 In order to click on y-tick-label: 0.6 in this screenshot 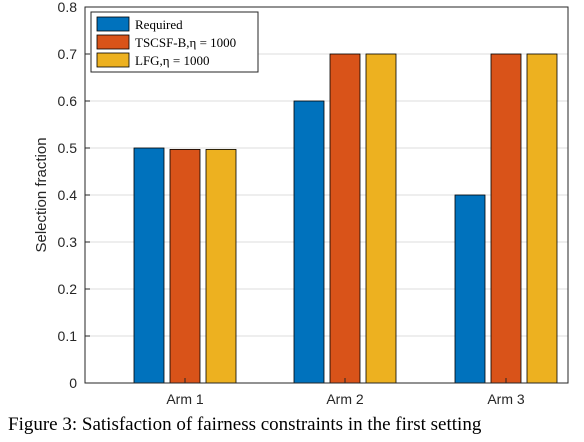, I will do `click(68, 101)`.